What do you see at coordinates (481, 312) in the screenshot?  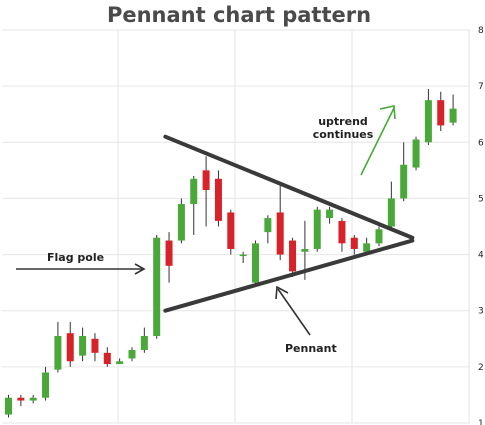 I see `y-tick-label-2: 3` at bounding box center [481, 312].